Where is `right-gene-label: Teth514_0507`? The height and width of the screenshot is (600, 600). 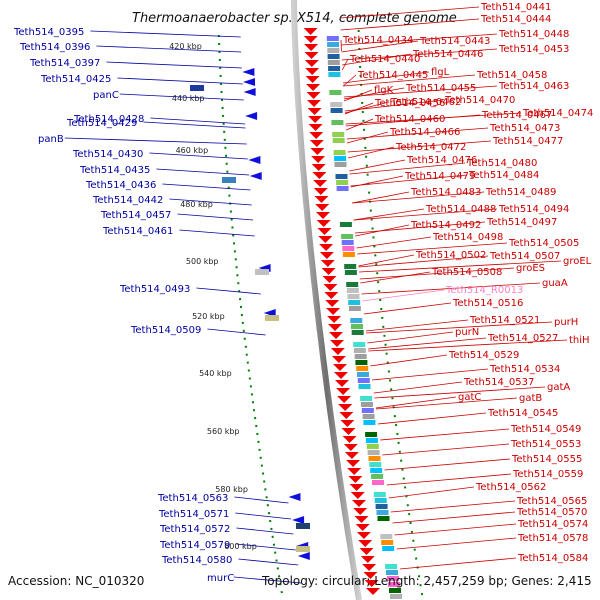 right-gene-label: Teth514_0507 is located at coordinates (524, 256).